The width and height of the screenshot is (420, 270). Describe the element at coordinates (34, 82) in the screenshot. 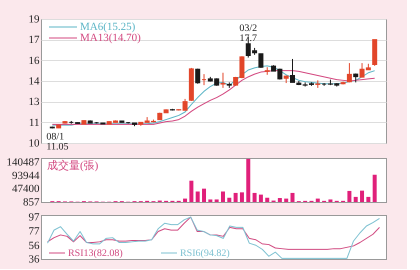

I see `y-tick-label: 14` at that location.